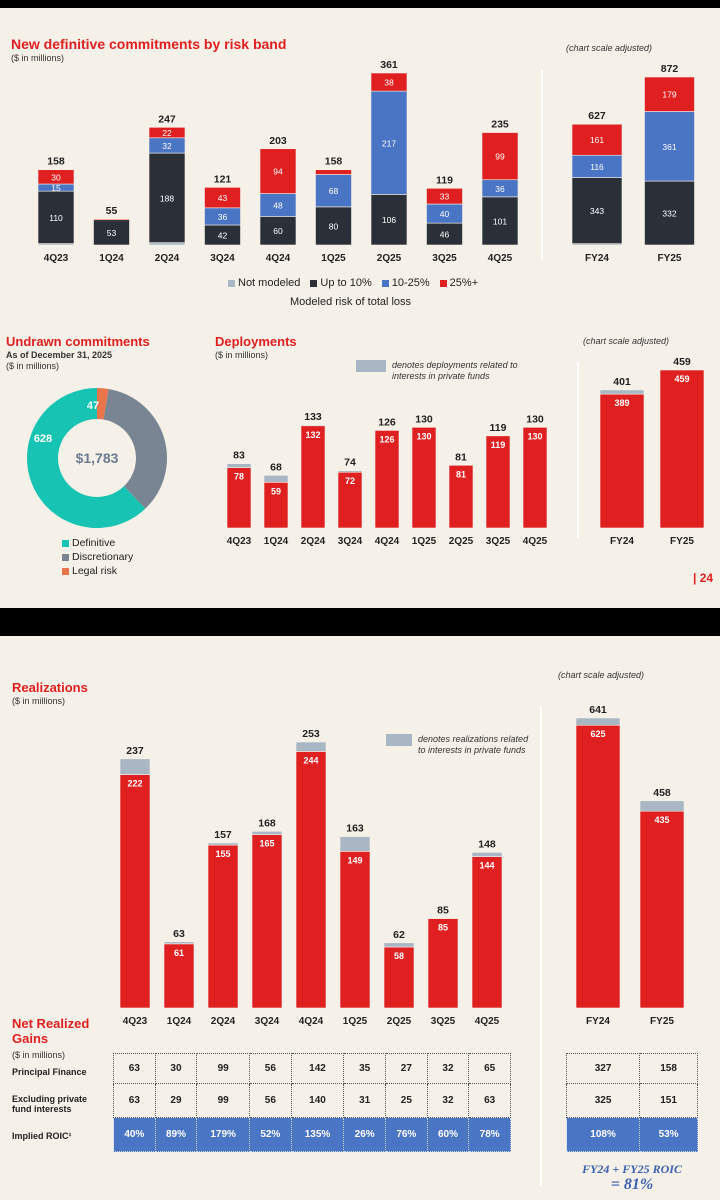  I want to click on bar-value-label: 116, so click(597, 167).